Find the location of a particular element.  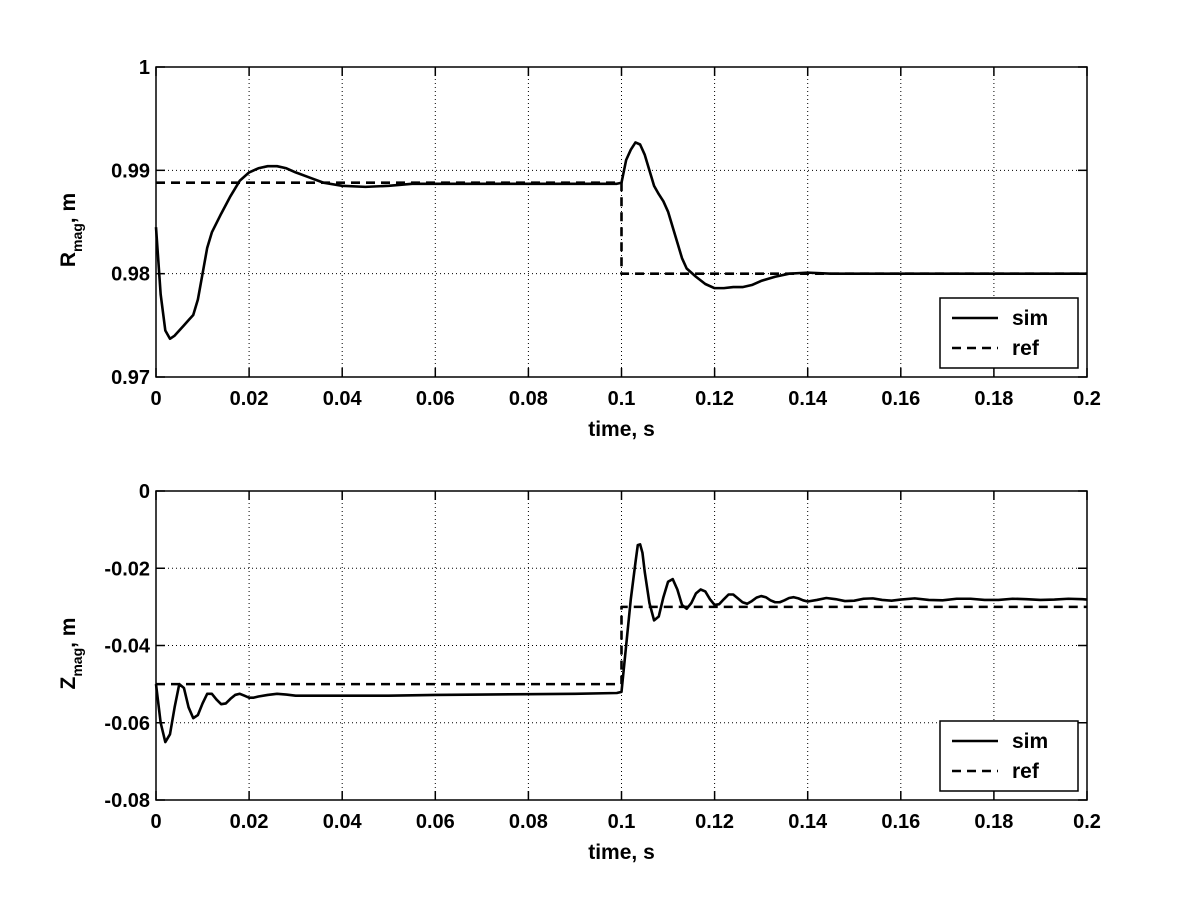

y-axis-label: Rmag, m is located at coordinates (71, 230).